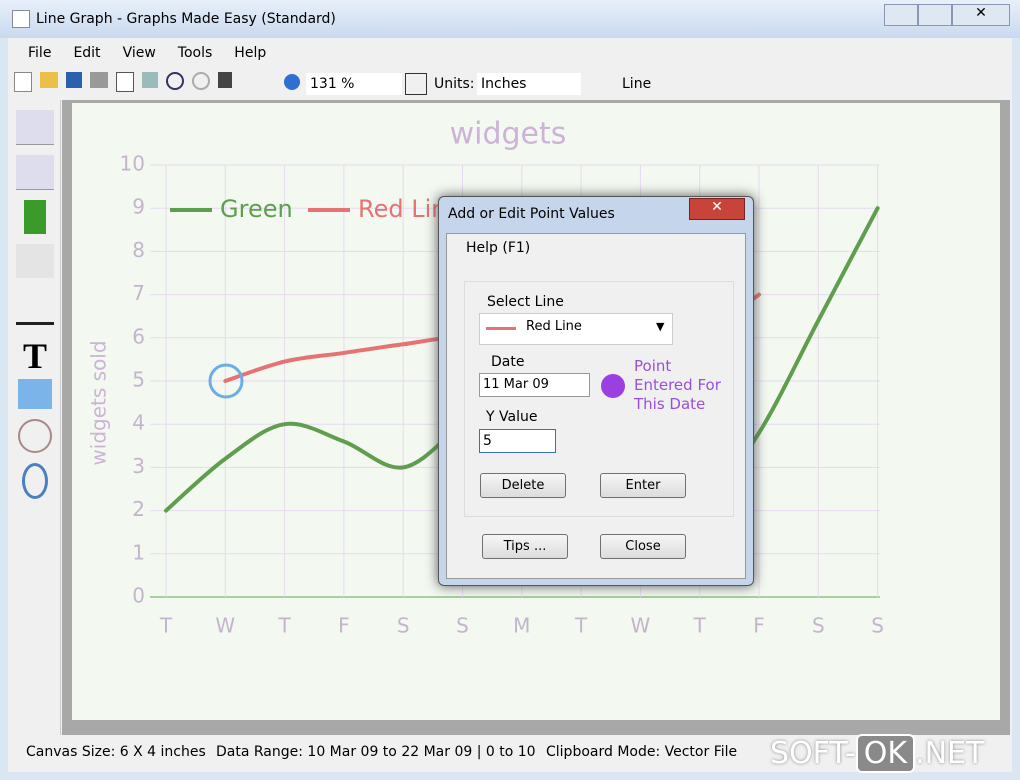 The width and height of the screenshot is (1020, 780). I want to click on app-icon, so click(21, 19).